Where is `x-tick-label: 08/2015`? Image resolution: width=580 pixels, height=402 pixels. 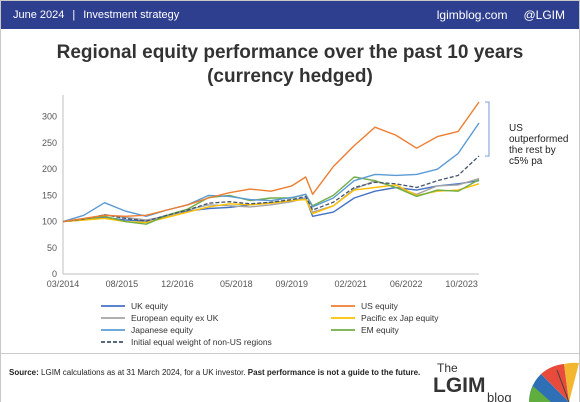
x-tick-label: 08/2015 is located at coordinates (122, 284).